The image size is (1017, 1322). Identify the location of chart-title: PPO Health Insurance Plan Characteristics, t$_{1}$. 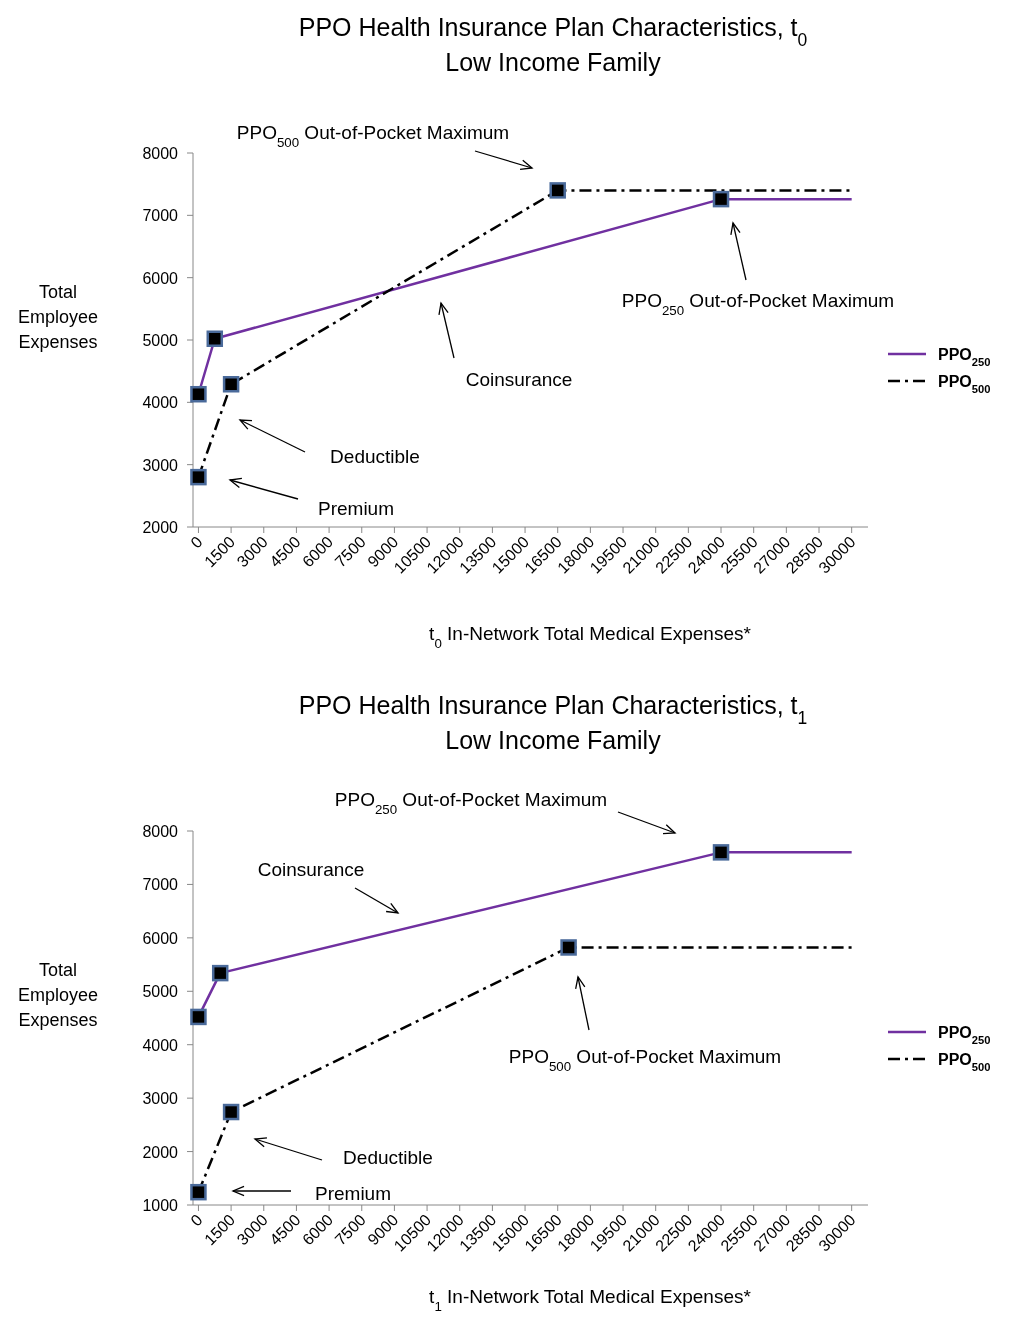
(553, 709).